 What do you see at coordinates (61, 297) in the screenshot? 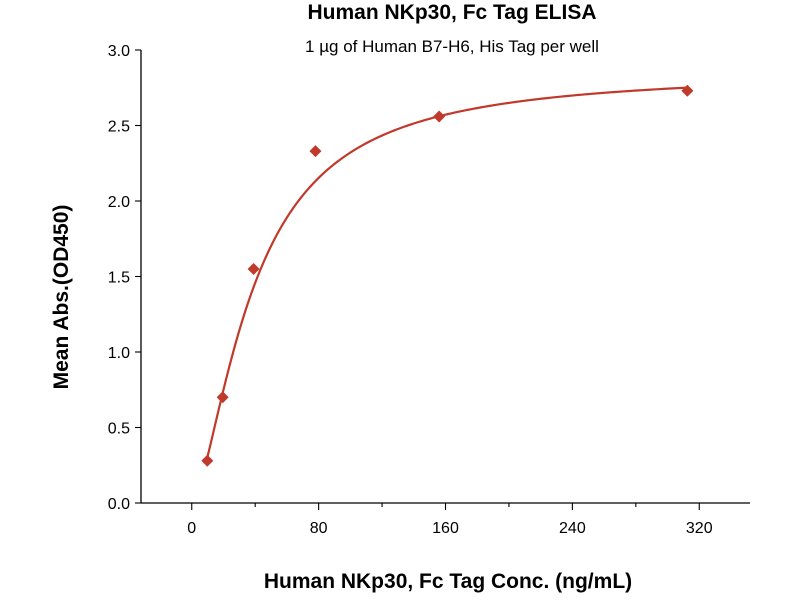
I see `y-axis-label: Mean Abs.(OD450)` at bounding box center [61, 297].